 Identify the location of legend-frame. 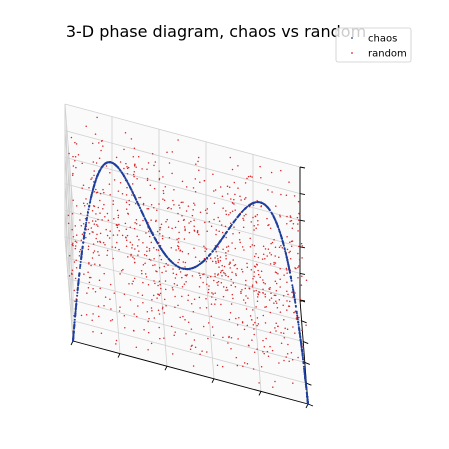
(373, 45).